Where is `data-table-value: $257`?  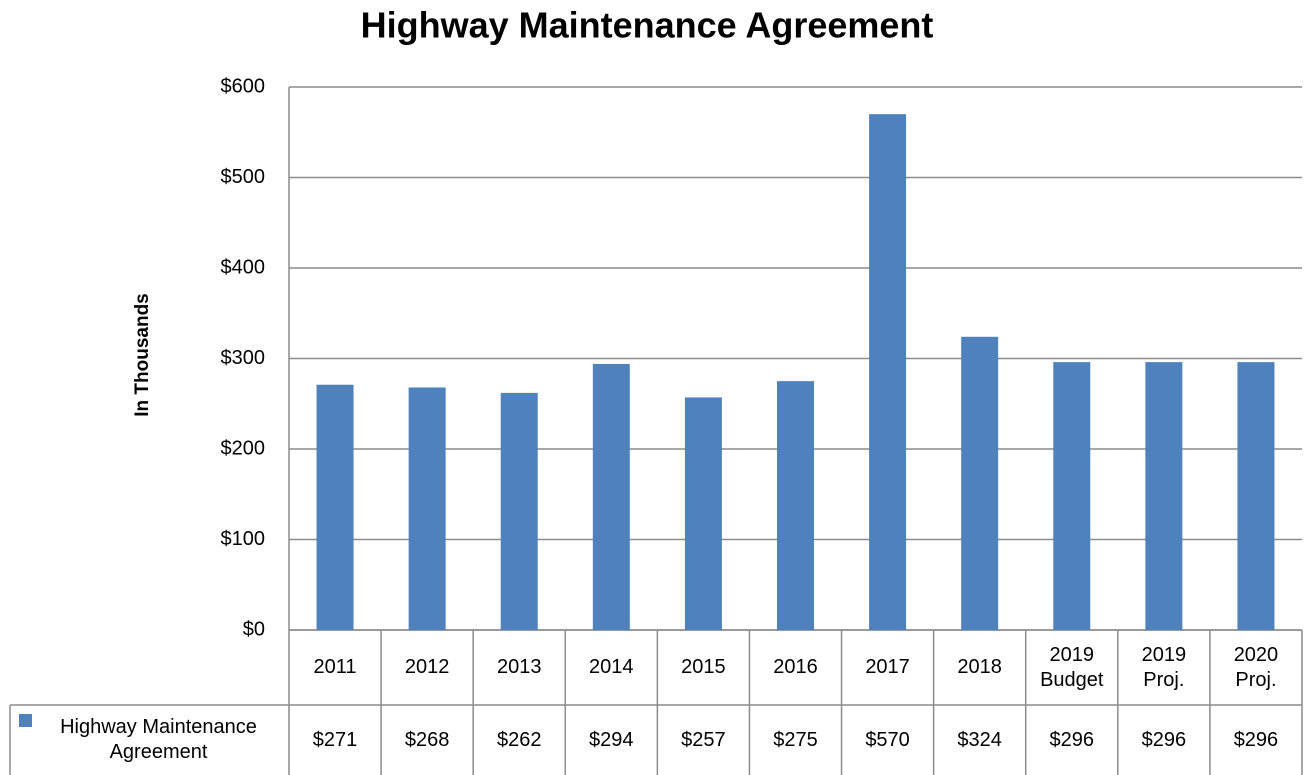 data-table-value: $257 is located at coordinates (703, 739).